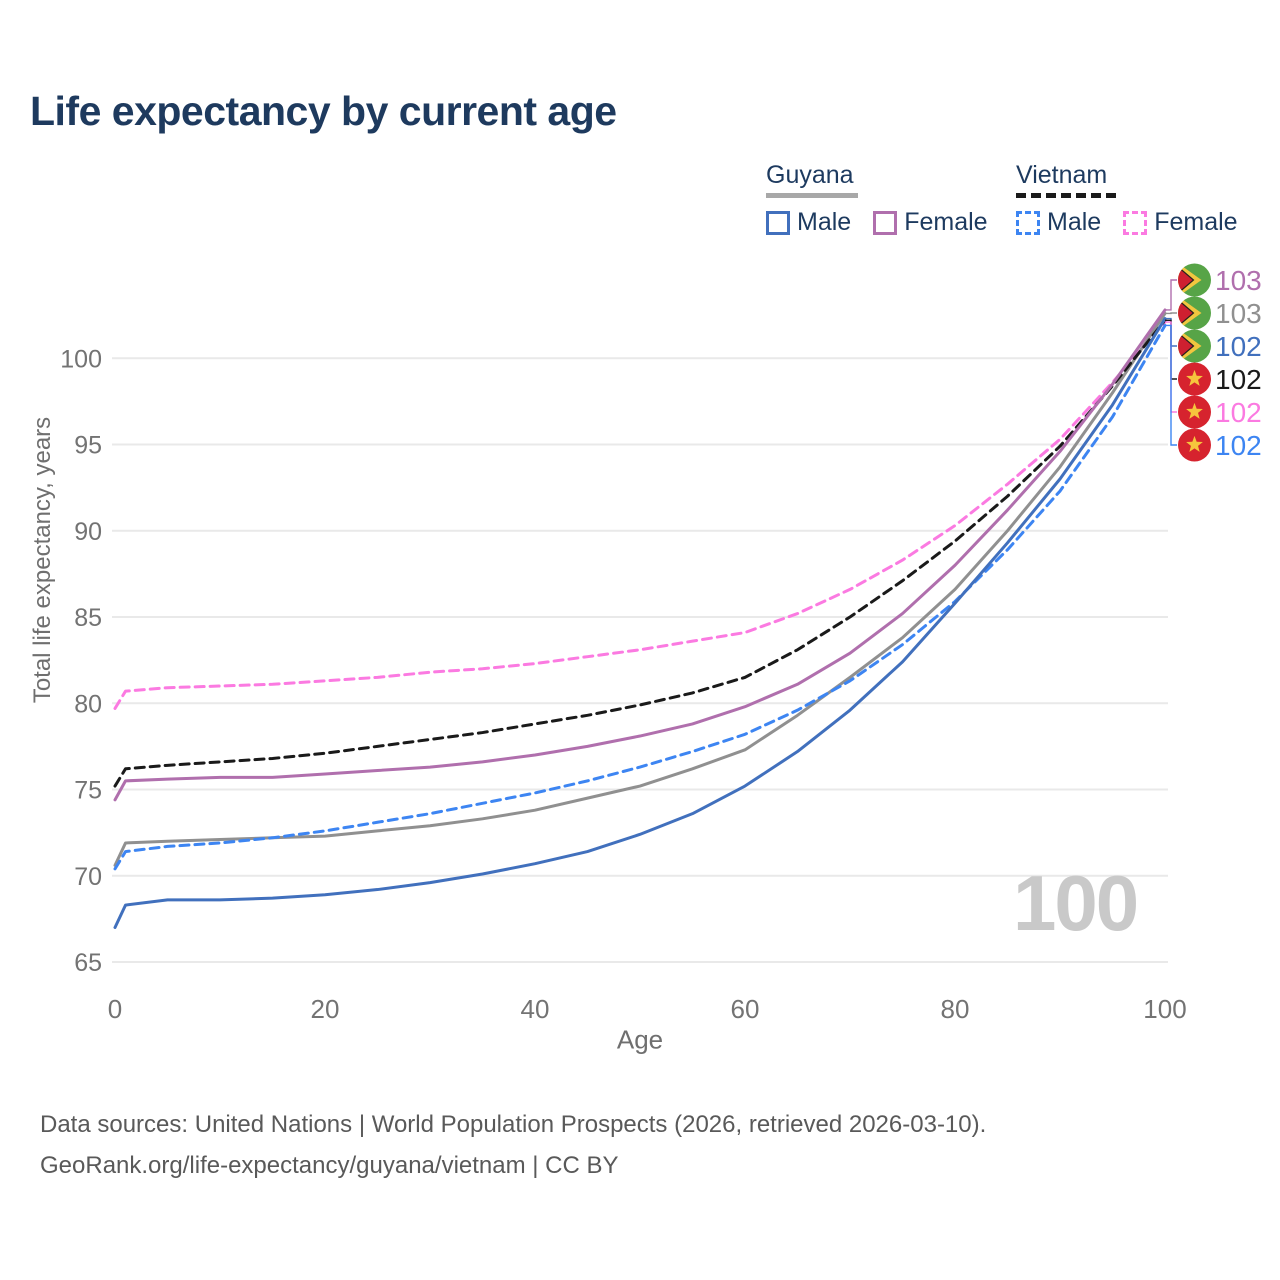 The height and width of the screenshot is (1280, 1280). I want to click on guyana-female-swatch-icon, so click(885, 222).